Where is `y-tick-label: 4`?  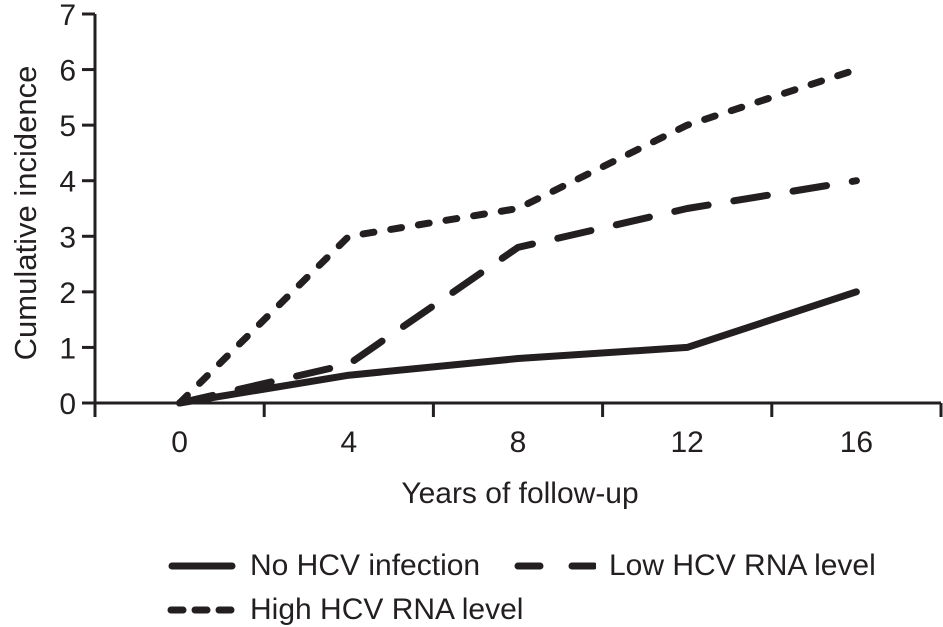
y-tick-label: 4 is located at coordinates (67, 182).